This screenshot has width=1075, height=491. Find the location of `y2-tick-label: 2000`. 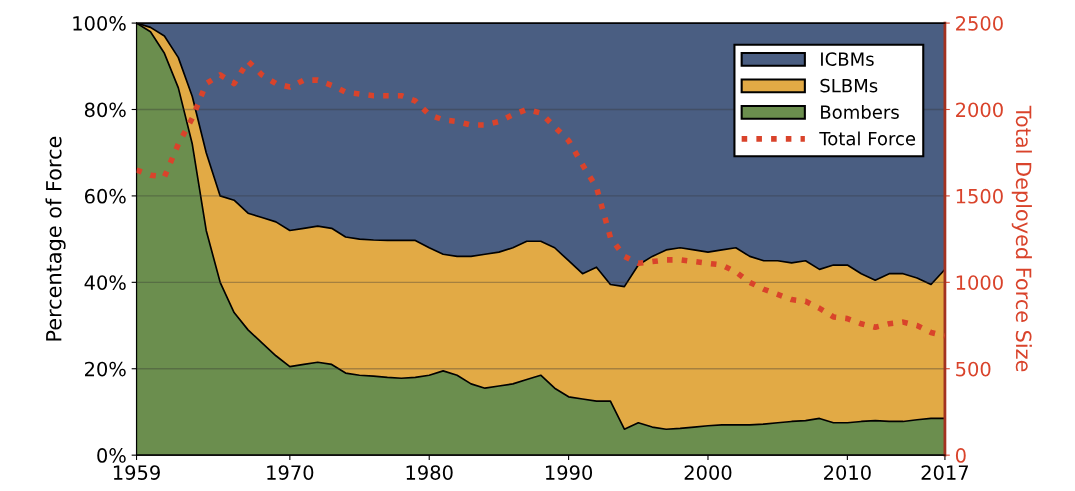

y2-tick-label: 2000 is located at coordinates (979, 110).